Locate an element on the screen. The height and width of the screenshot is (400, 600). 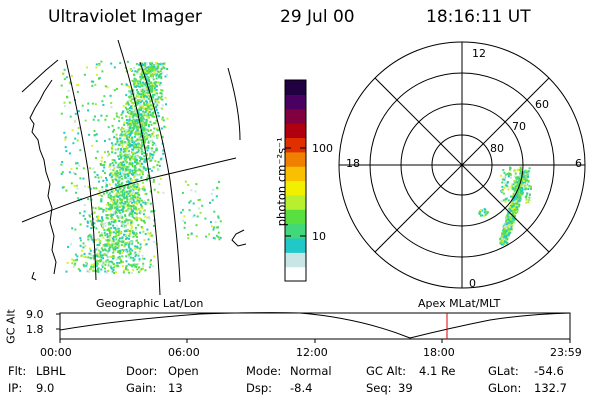
glon-label: GLon: is located at coordinates (505, 388).